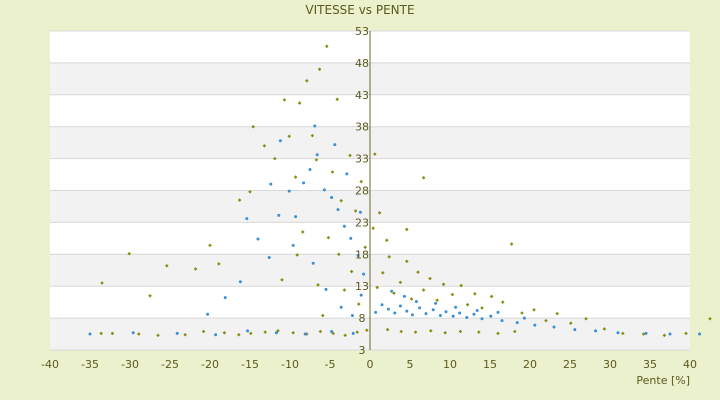 This screenshot has height=400, width=720. Describe the element at coordinates (210, 364) in the screenshot. I see `x-tick-label: -20` at that location.